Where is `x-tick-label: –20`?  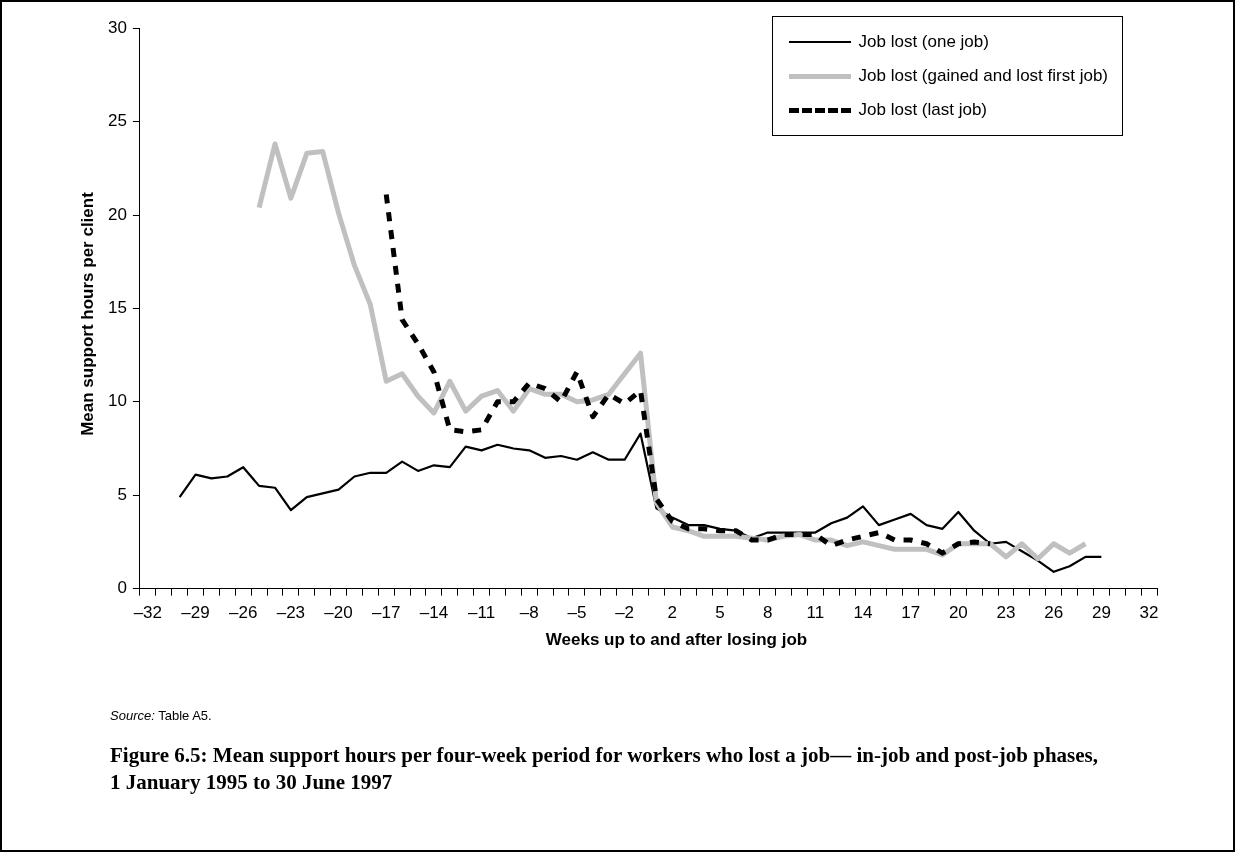 x-tick-label: –20 is located at coordinates (338, 613).